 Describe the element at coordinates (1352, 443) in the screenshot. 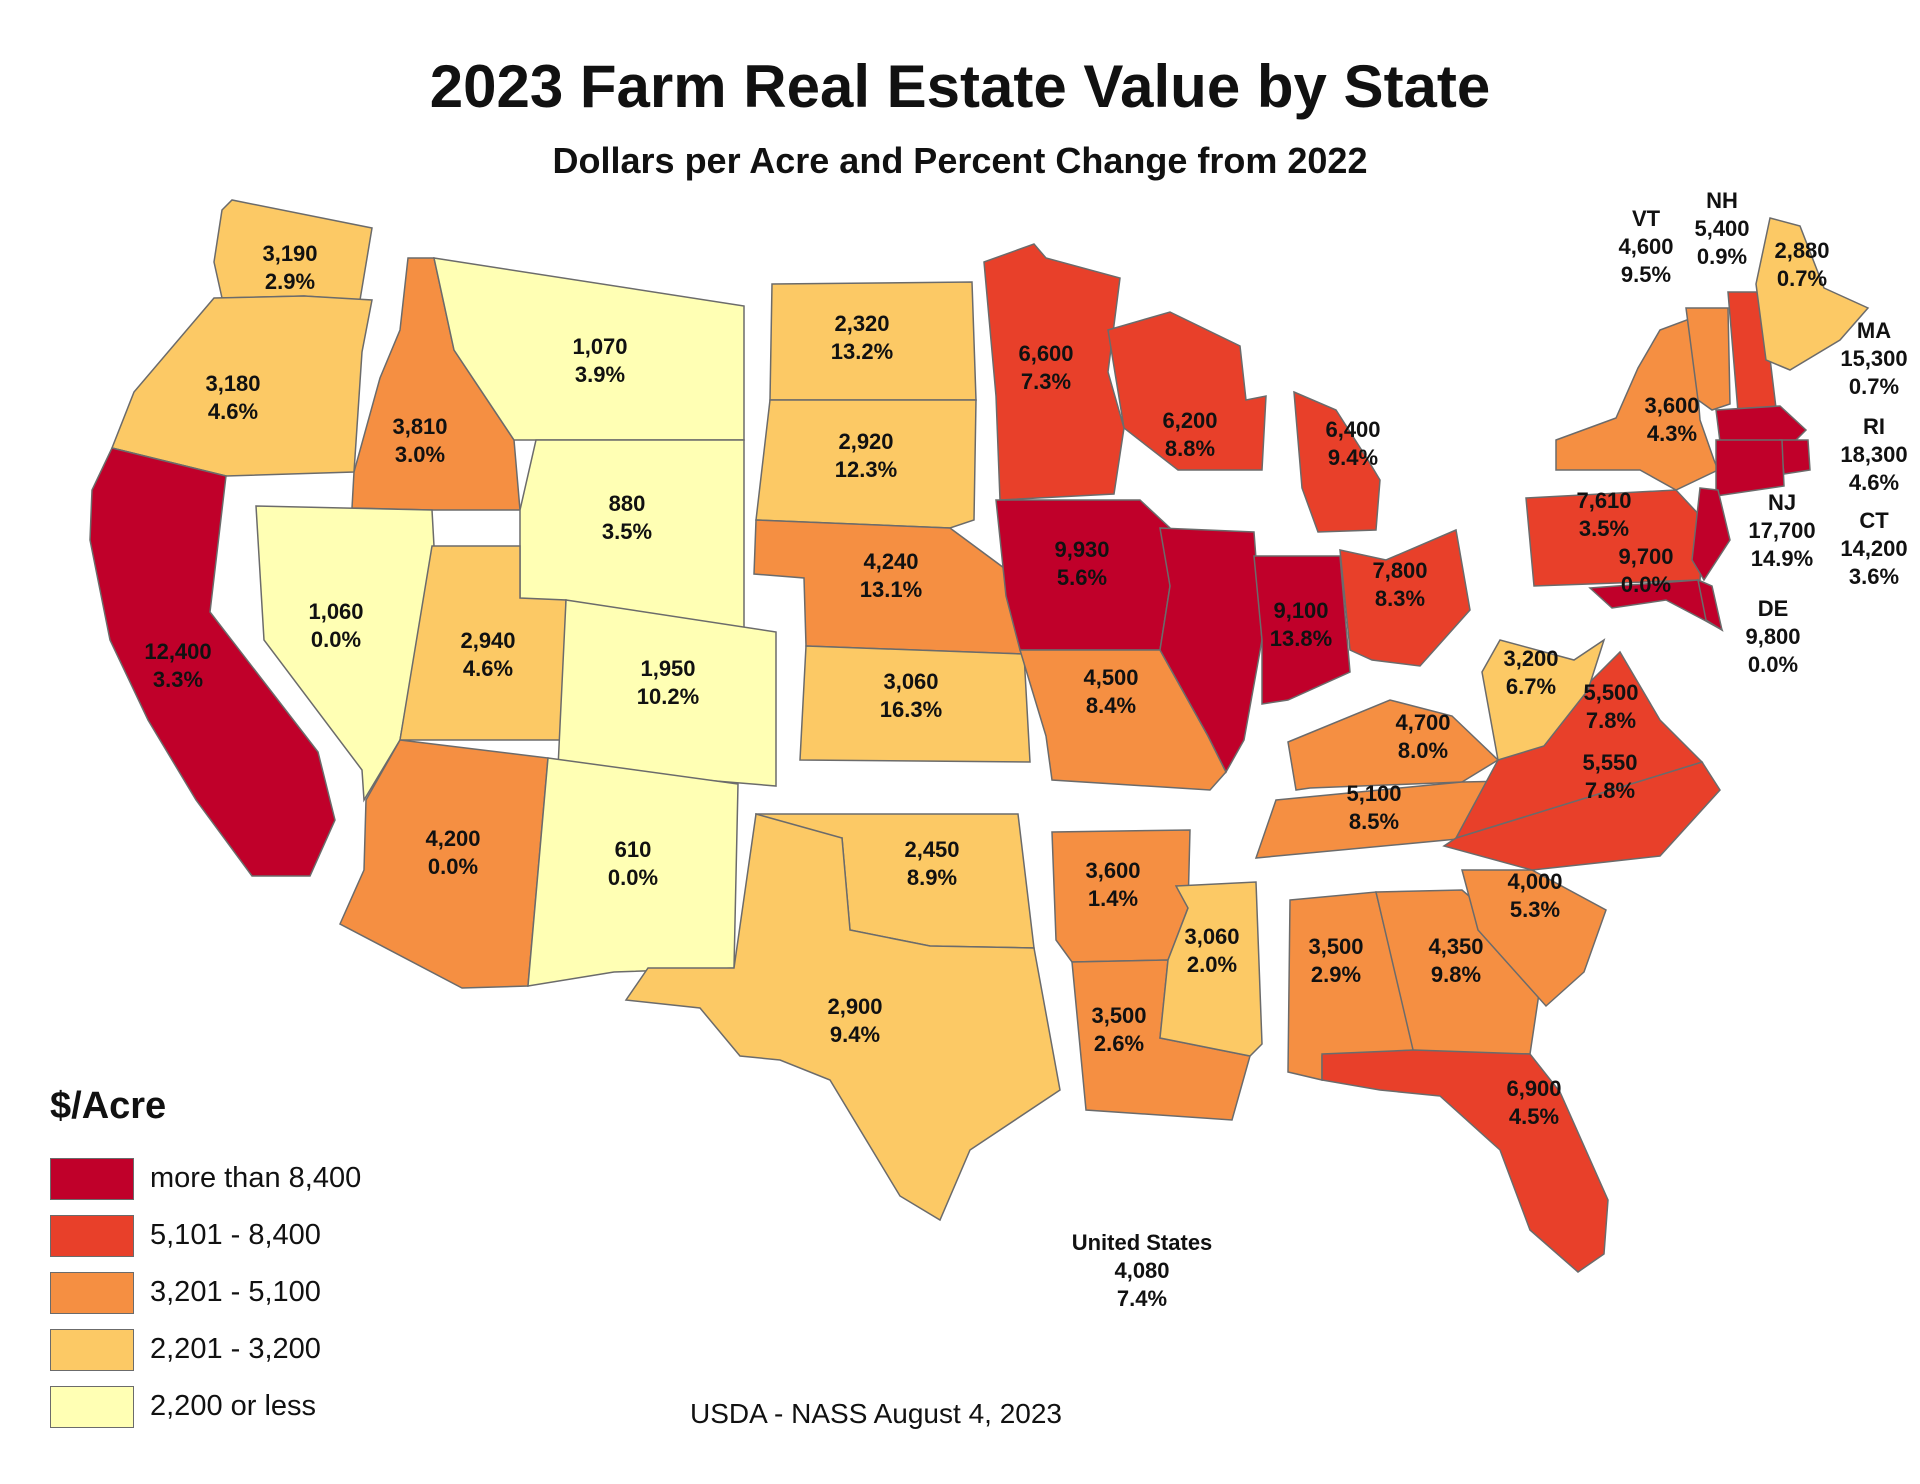

I see `label-mi: 6,400 9.4%` at that location.